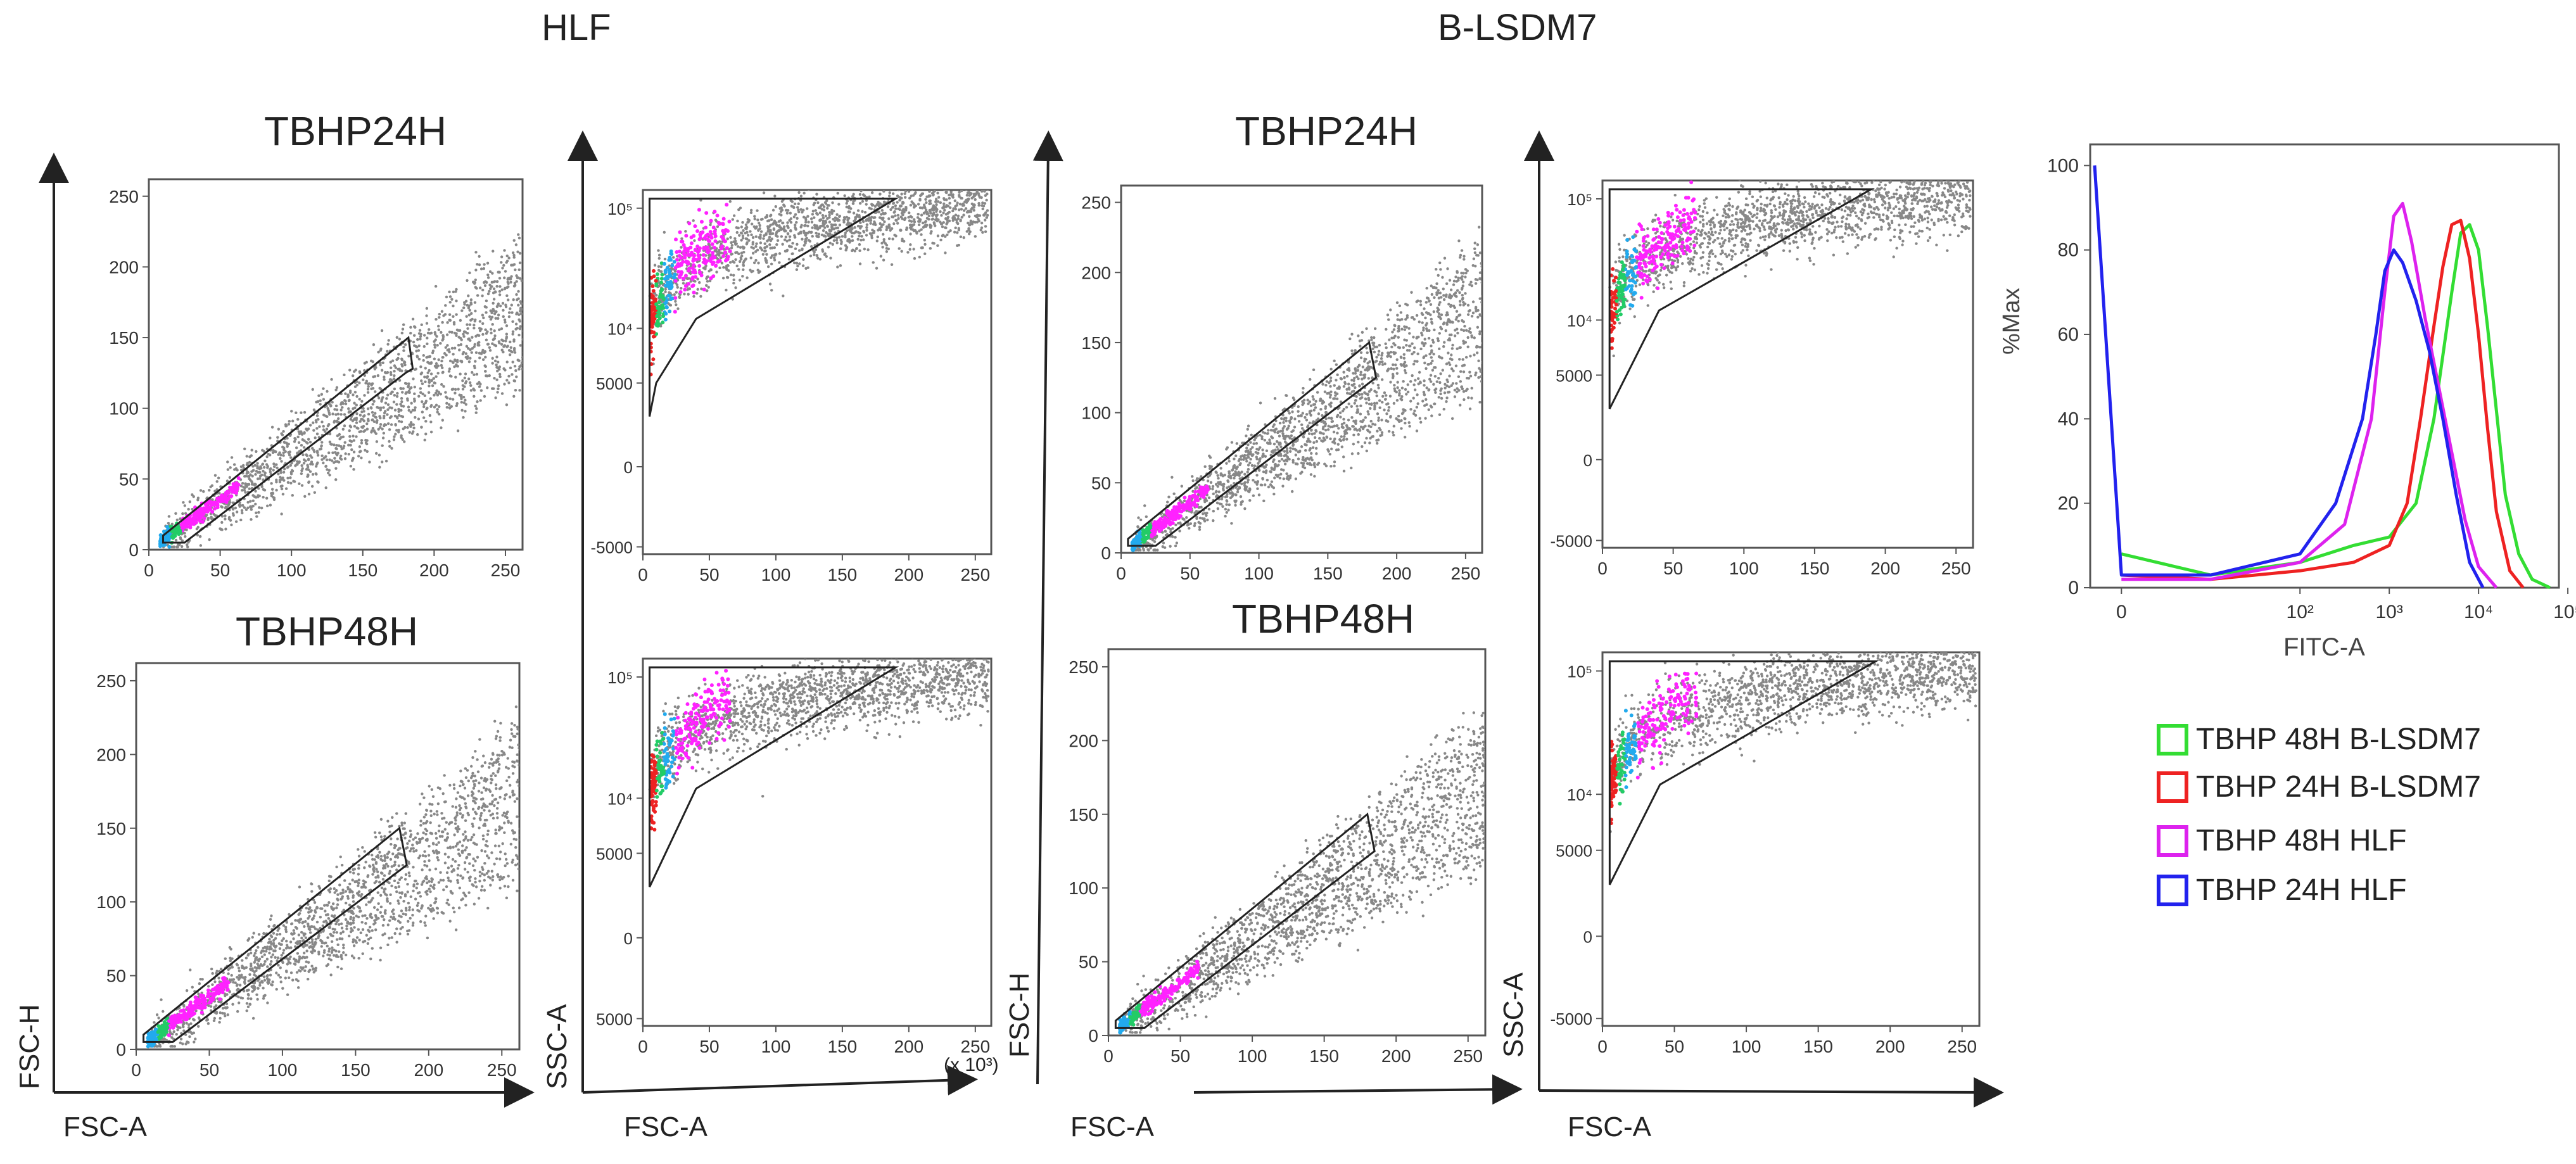 This screenshot has width=2576, height=1164. Describe the element at coordinates (363, 570) in the screenshot. I see `x-tick-label: 150` at that location.